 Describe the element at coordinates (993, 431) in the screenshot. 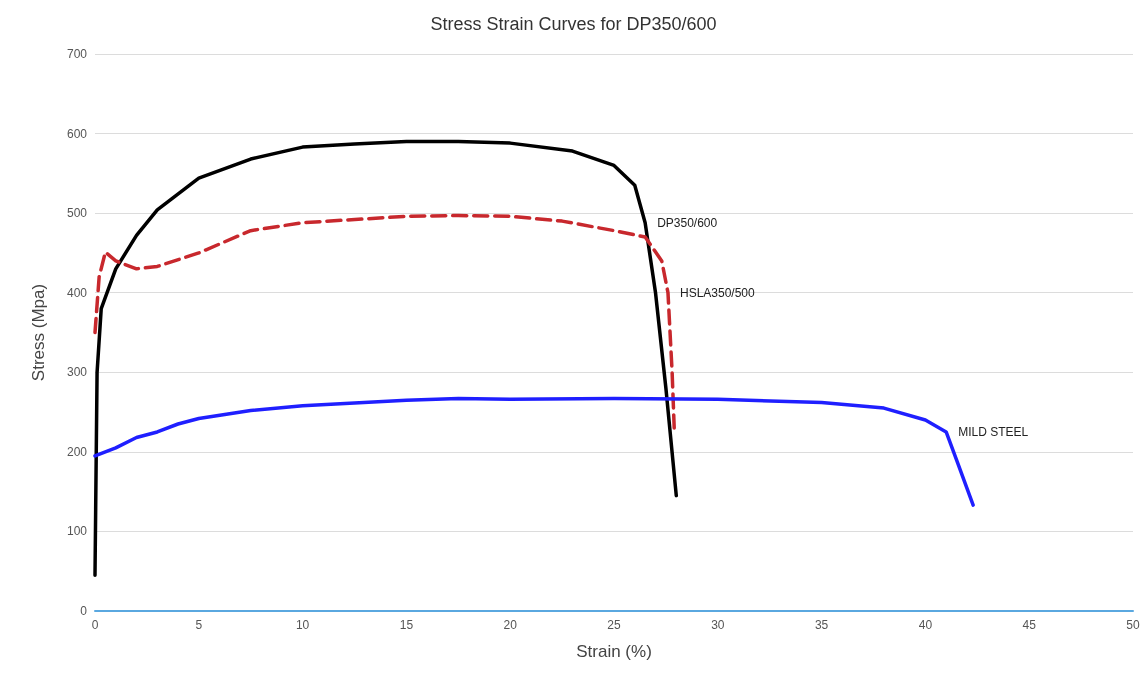

I see `series-label: MILD STEEL` at that location.